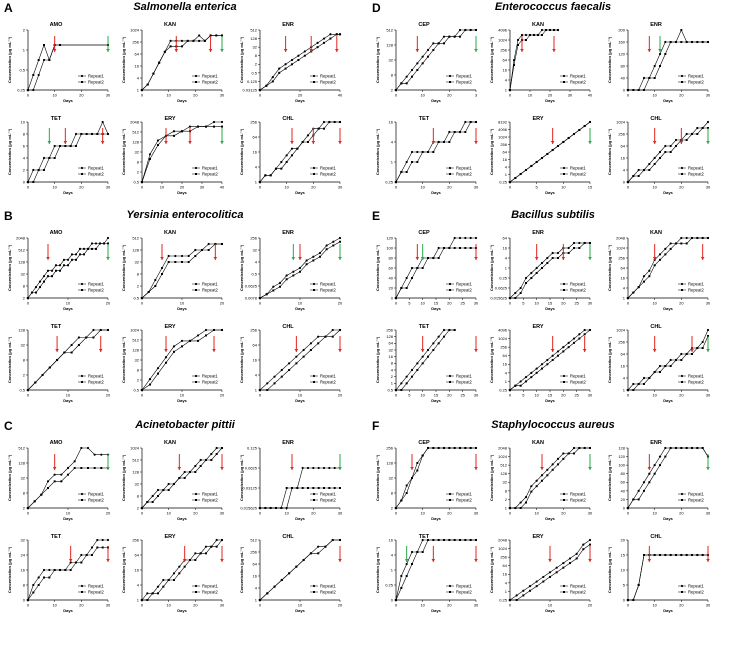  Describe the element at coordinates (392, 383) in the screenshot. I see `y-tick-label: 1` at that location.